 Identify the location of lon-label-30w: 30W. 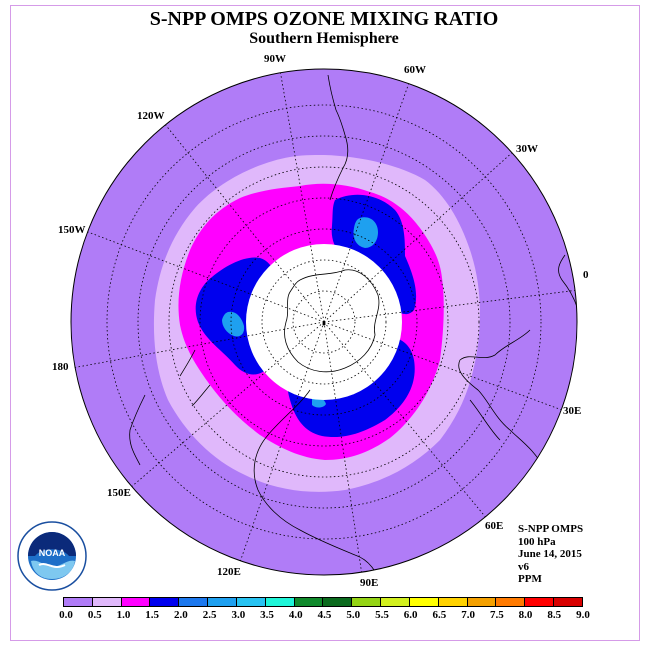
(527, 149).